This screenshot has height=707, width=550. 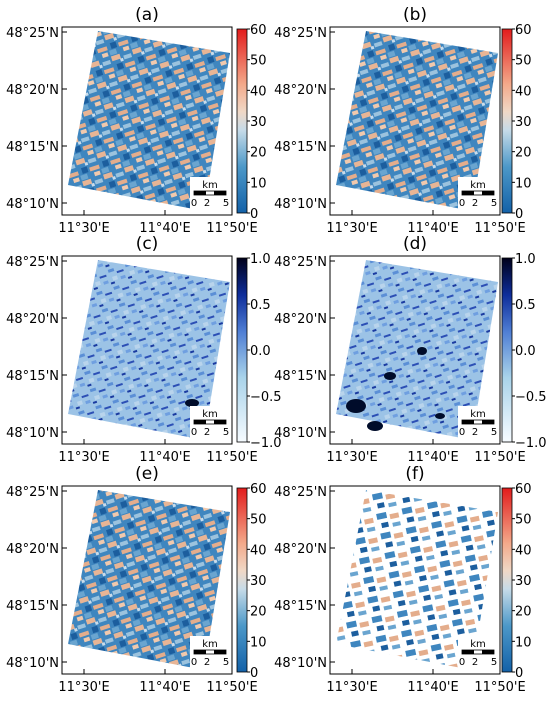 What do you see at coordinates (147, 244) in the screenshot?
I see `panel-label: (c)` at bounding box center [147, 244].